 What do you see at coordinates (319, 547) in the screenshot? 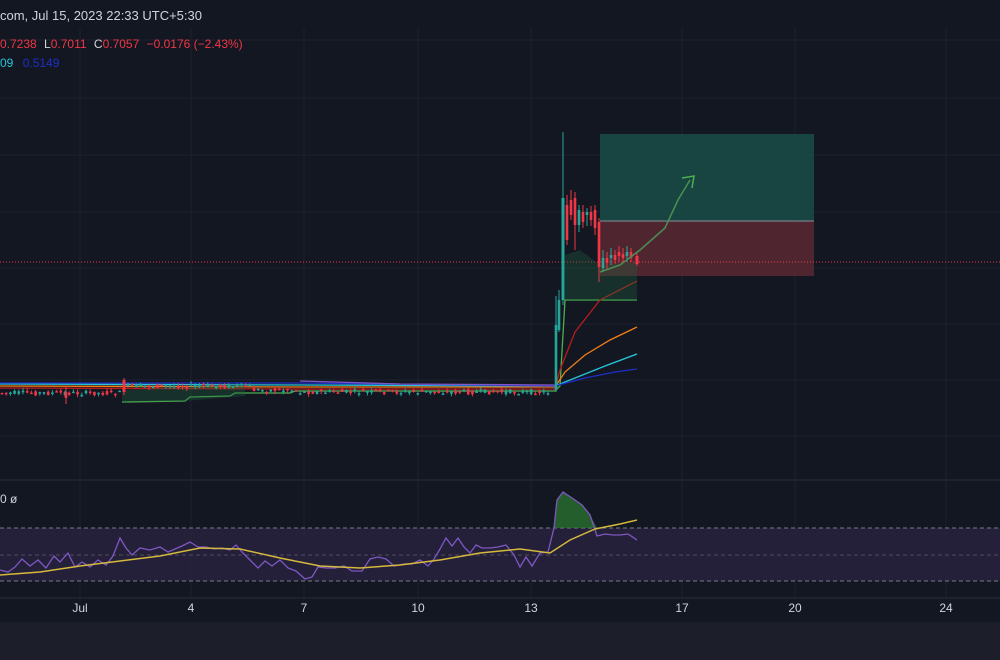
I see `rsi-ma-line` at bounding box center [319, 547].